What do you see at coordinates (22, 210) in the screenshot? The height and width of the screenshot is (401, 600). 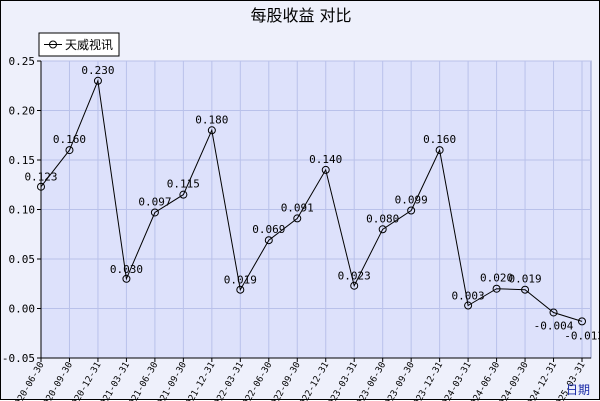 I see `y-tick-label: 0.10` at bounding box center [22, 210].